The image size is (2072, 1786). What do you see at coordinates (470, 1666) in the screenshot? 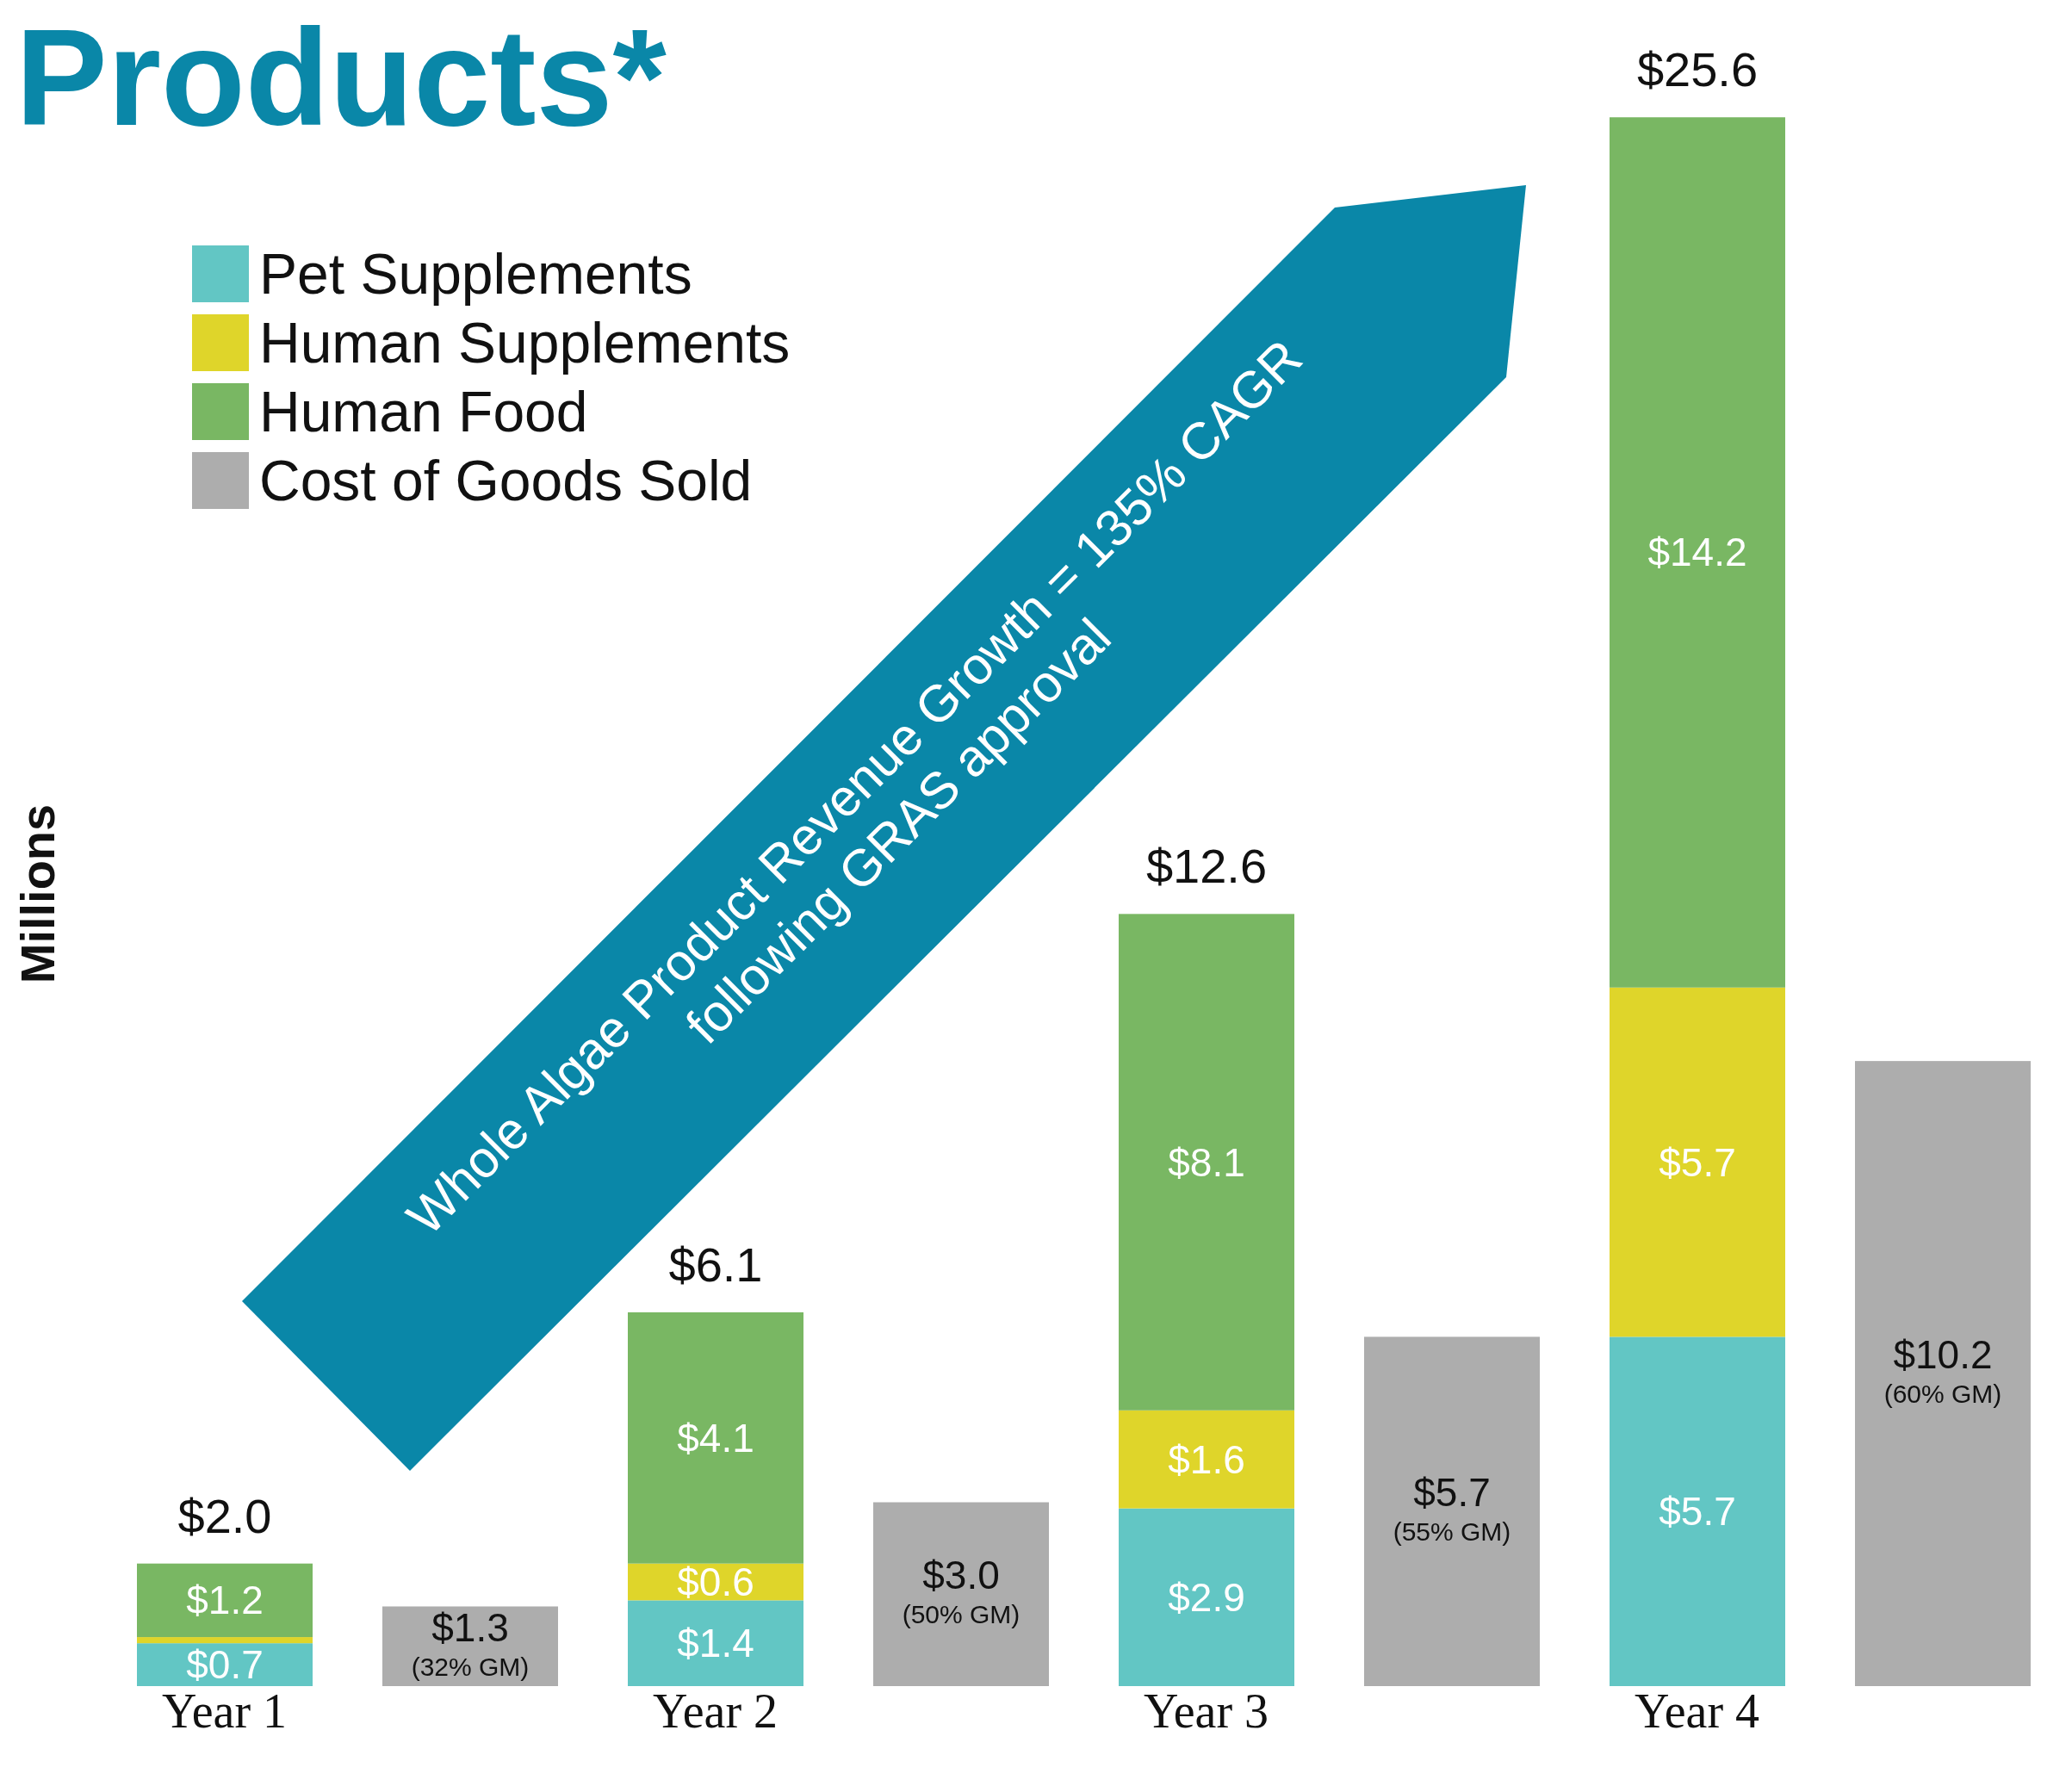
I see `annotation: (32% GM)` at bounding box center [470, 1666].